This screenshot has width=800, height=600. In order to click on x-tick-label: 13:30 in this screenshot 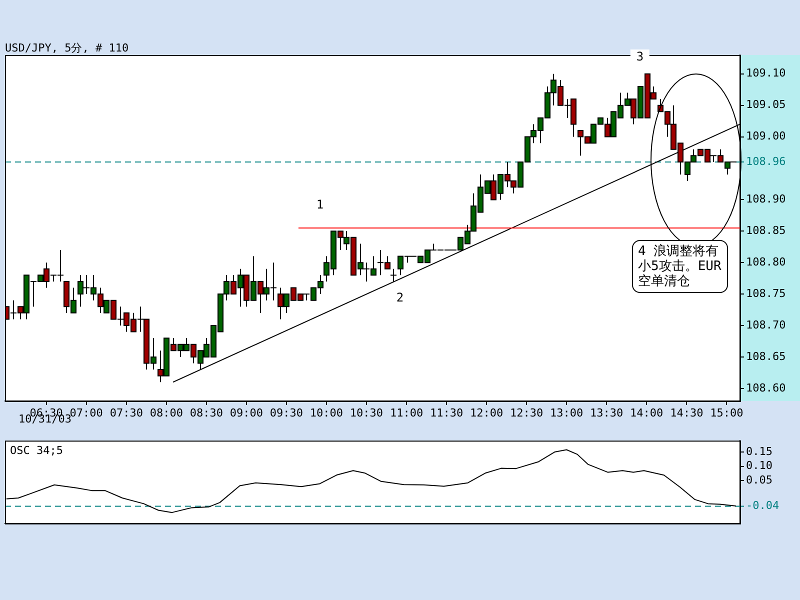, I will do `click(607, 413)`.